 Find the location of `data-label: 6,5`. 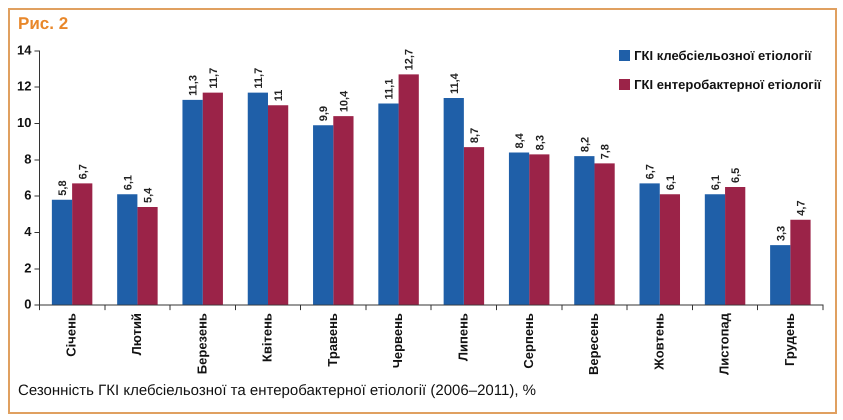

data-label: 6,5 is located at coordinates (736, 176).